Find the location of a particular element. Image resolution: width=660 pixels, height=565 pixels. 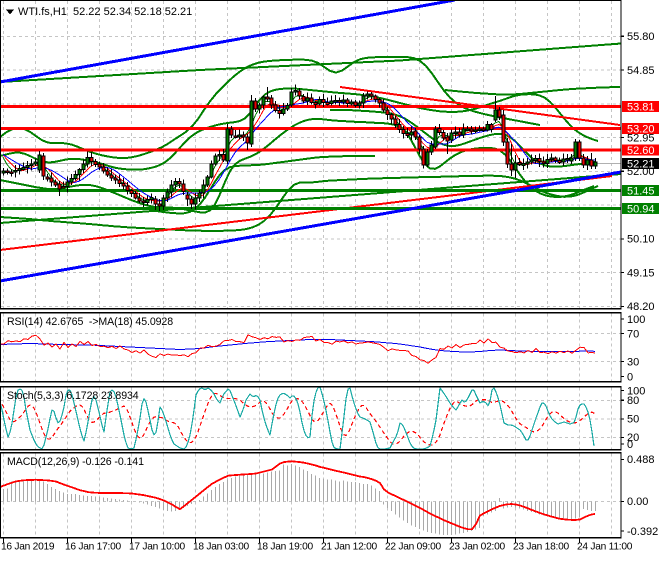

svg-text: Stoch(5,3,3) 6.1728 23.8934 is located at coordinates (73, 396).